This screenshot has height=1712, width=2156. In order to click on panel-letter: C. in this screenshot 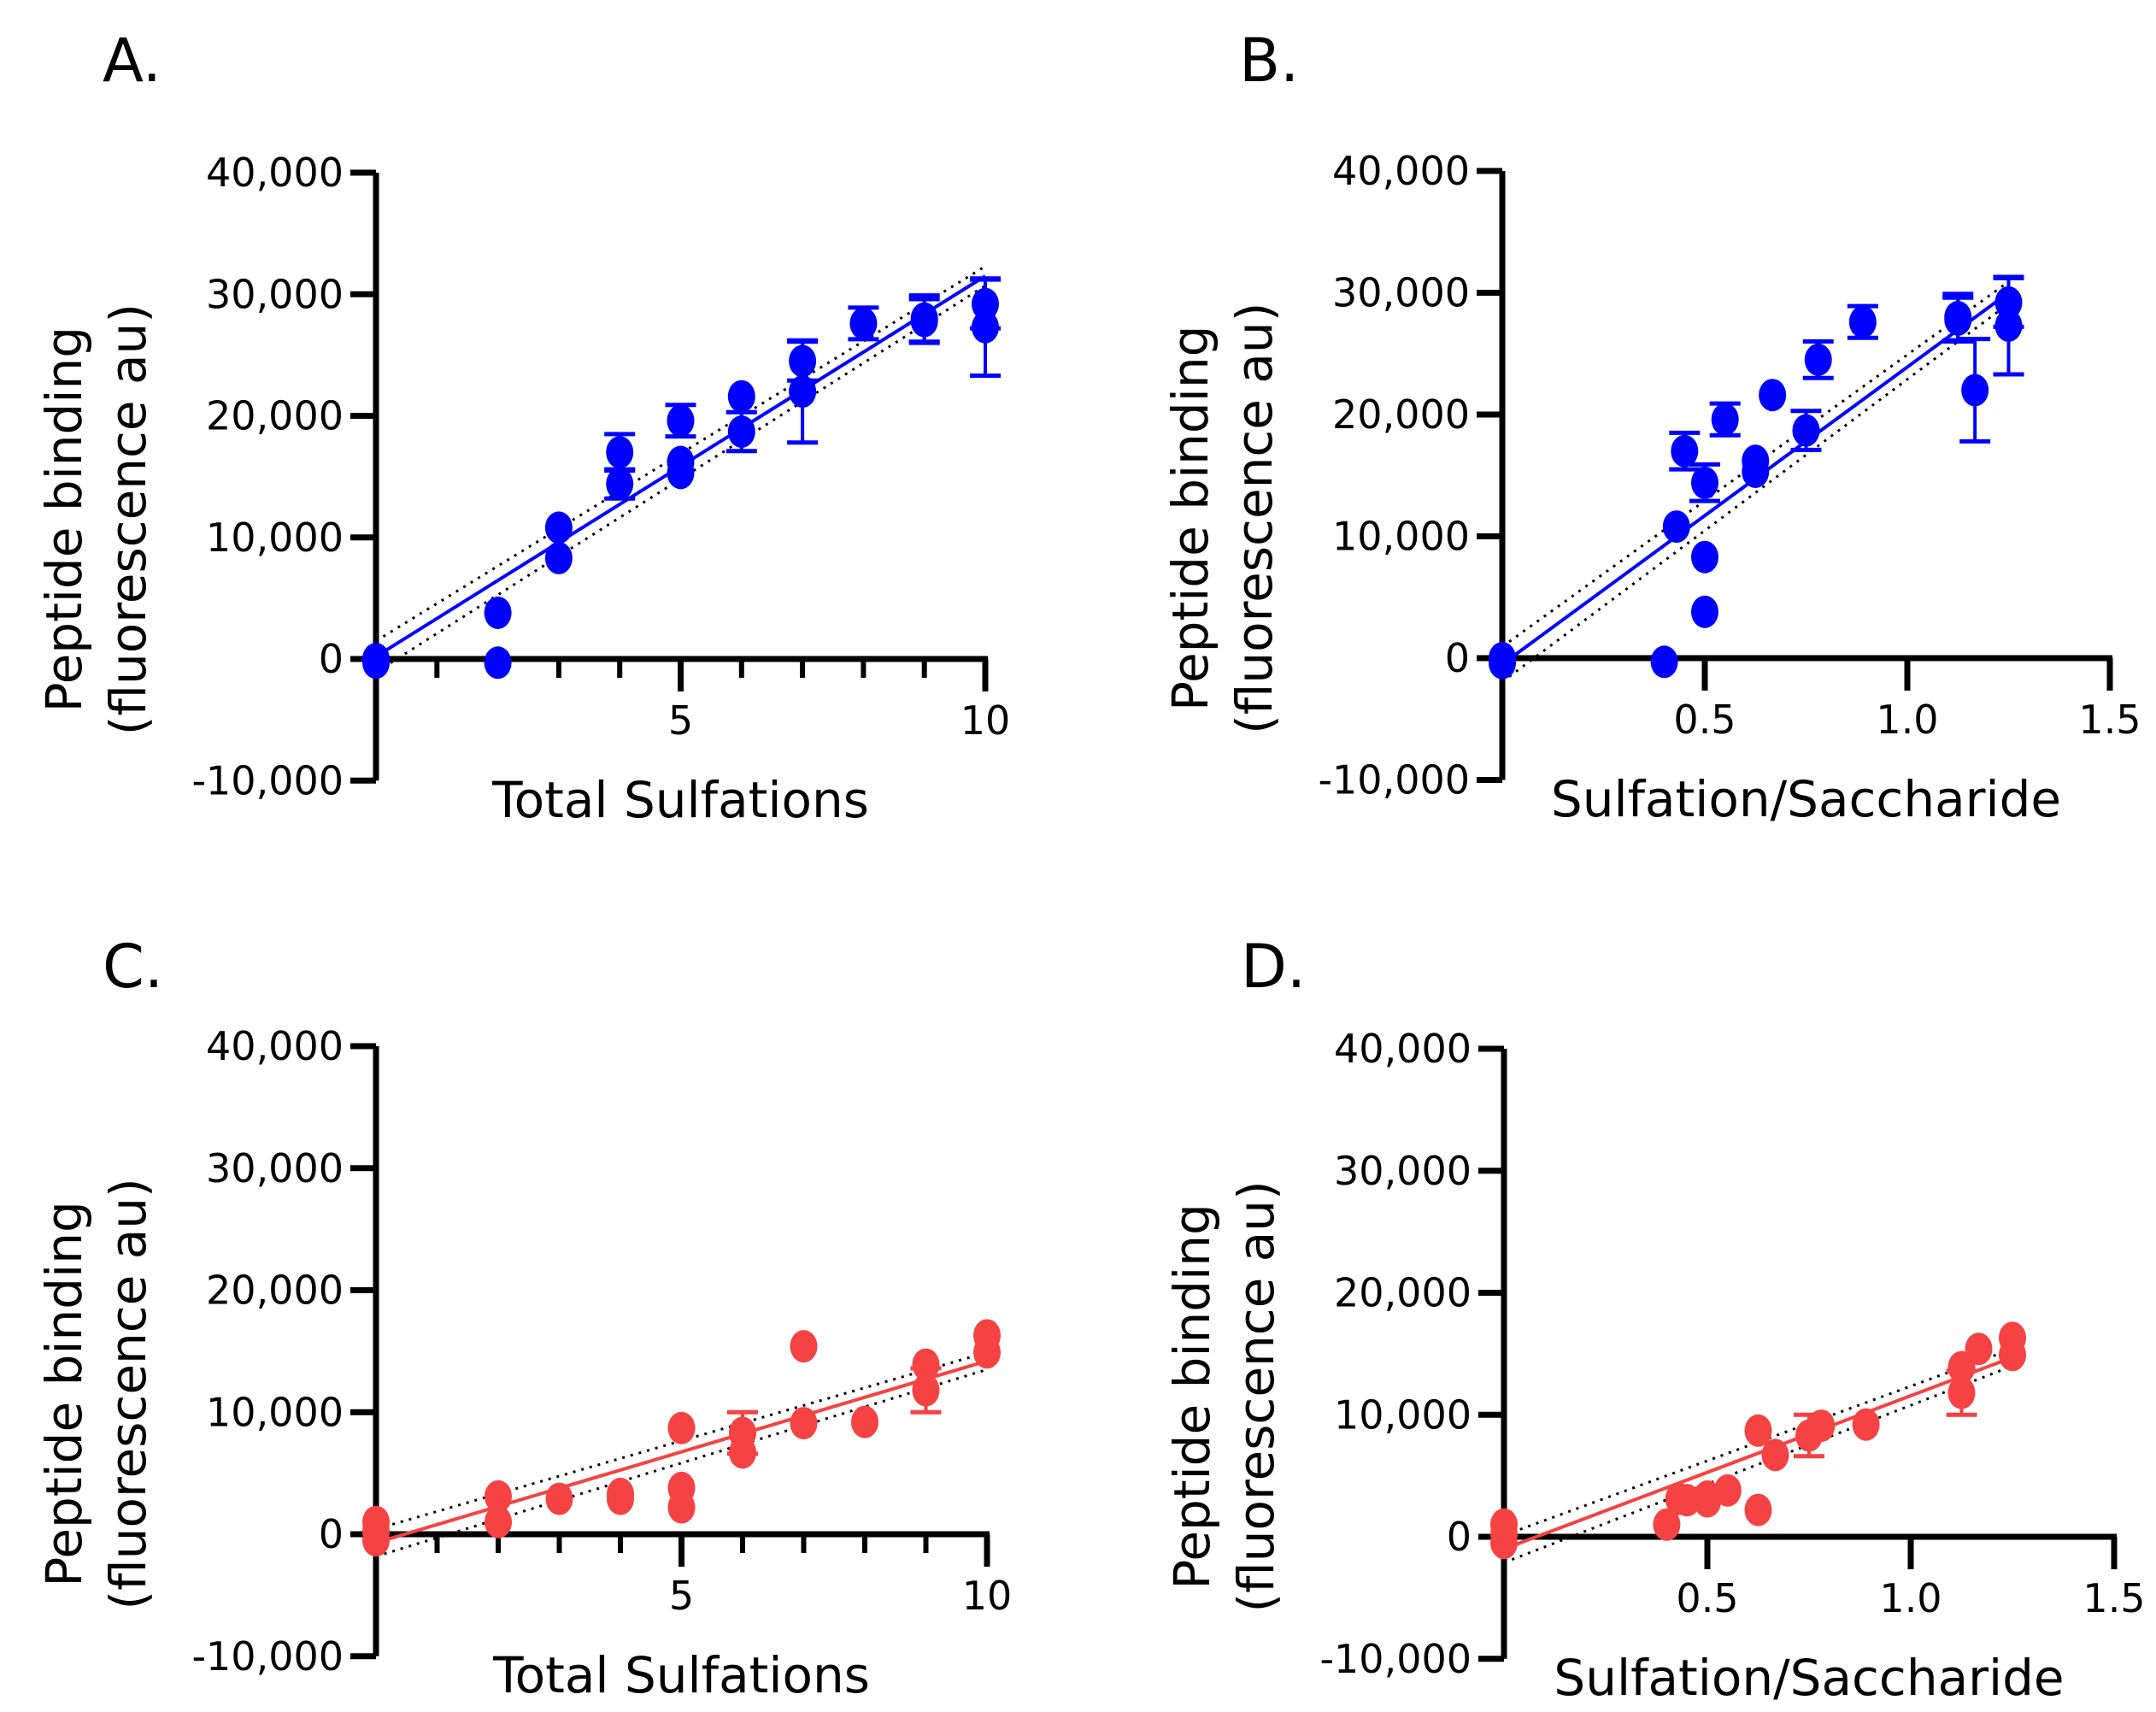, I will do `click(133, 967)`.